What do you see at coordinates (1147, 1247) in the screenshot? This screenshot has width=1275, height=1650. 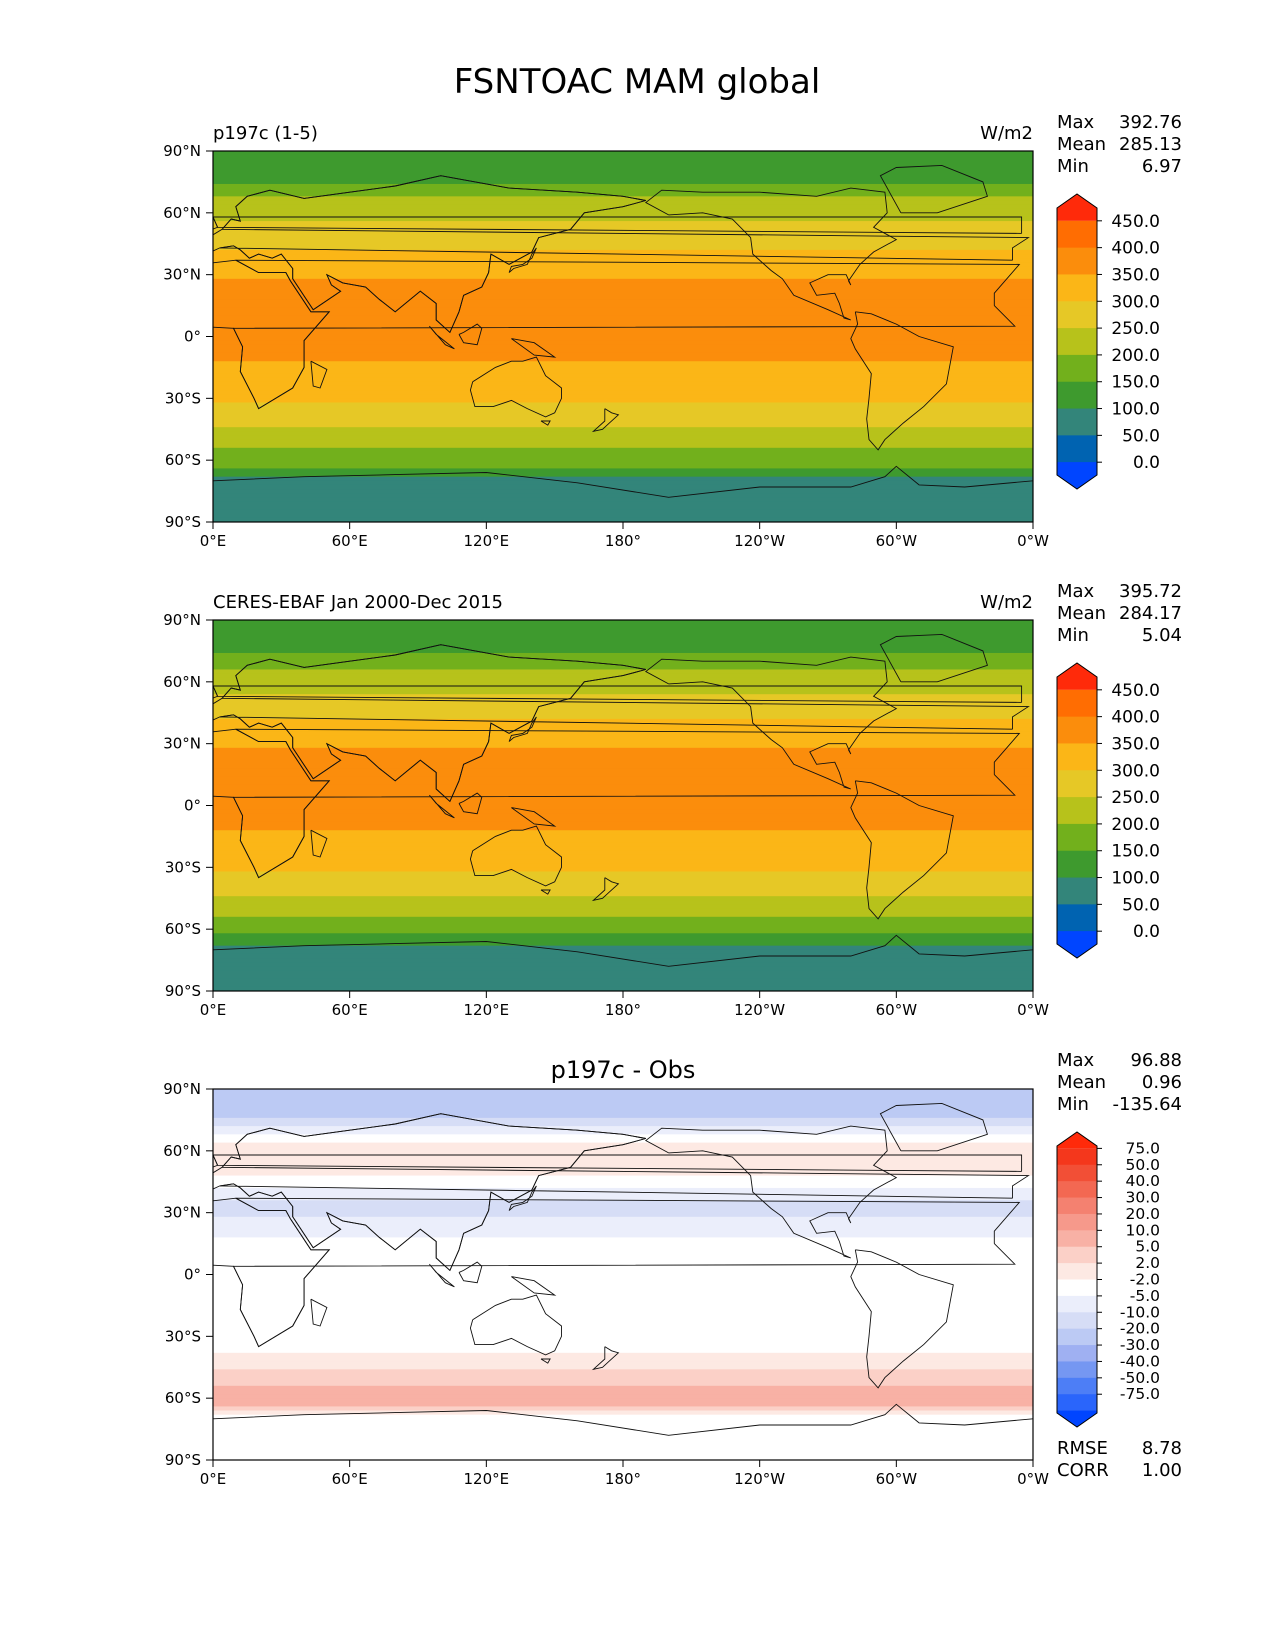 I see `colorbar-label: 5.0` at bounding box center [1147, 1247].